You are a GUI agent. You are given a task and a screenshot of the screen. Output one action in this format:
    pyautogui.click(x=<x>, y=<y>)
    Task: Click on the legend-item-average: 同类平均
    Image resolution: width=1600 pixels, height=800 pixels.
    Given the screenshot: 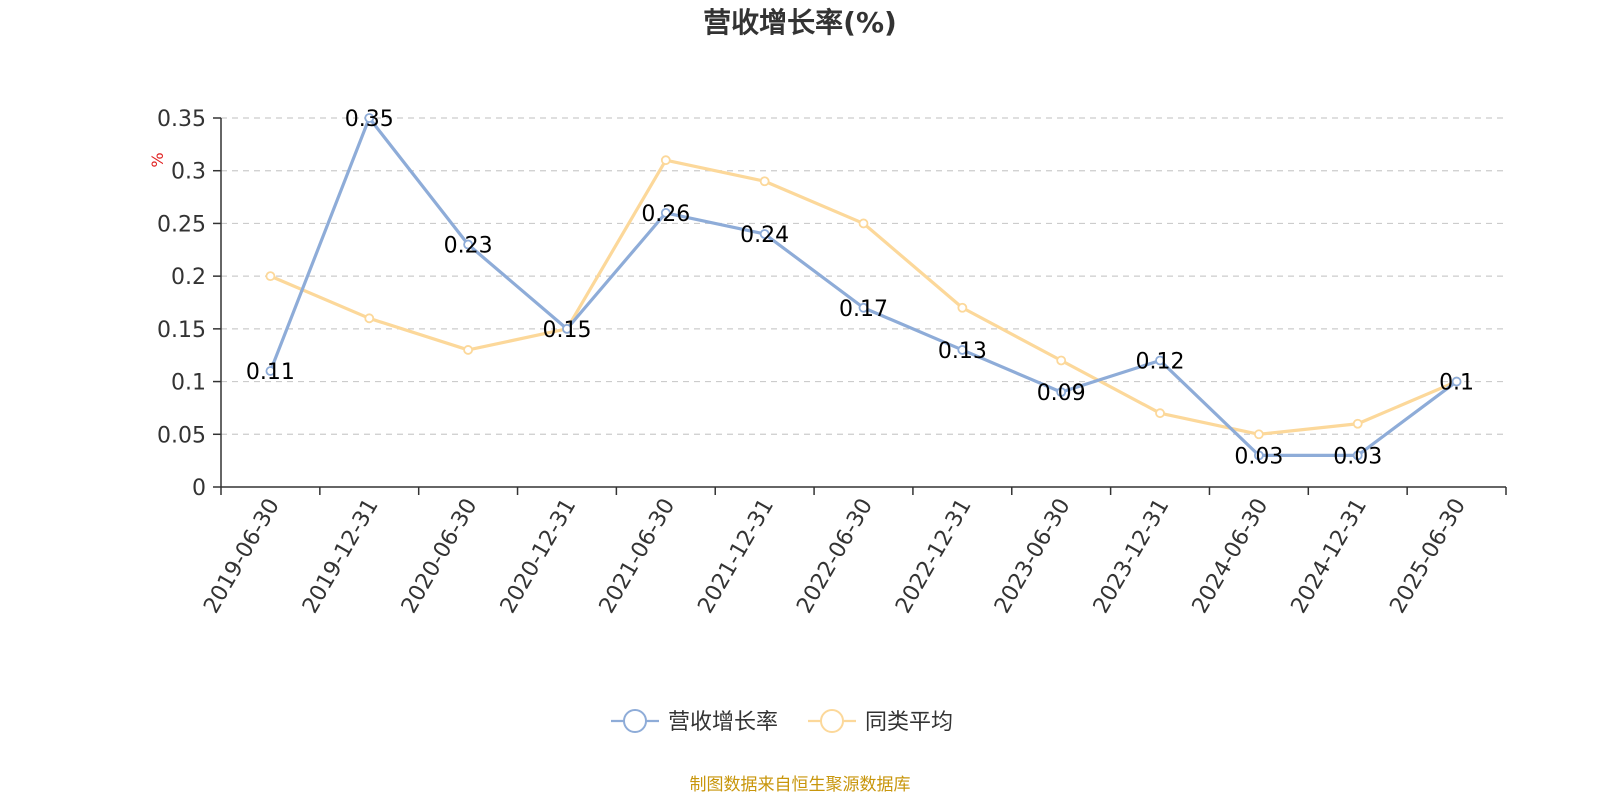 What is the action you would take?
    pyautogui.click(x=880, y=722)
    